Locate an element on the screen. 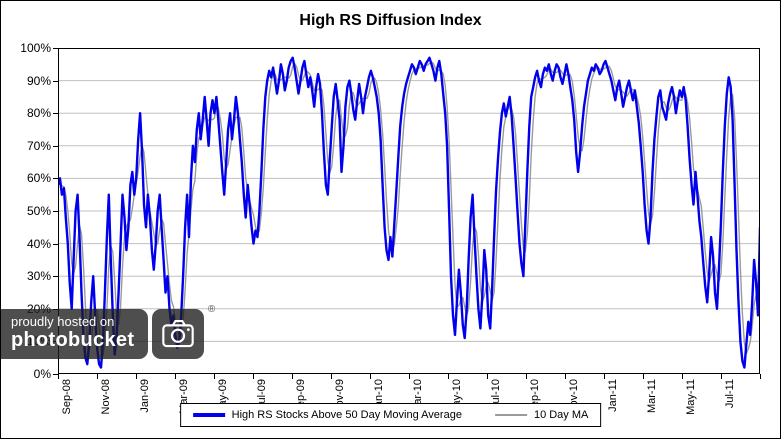 Image resolution: width=781 pixels, height=439 pixels. photobucket-watermark: proudly hosted on photobucket ® is located at coordinates (108, 331).